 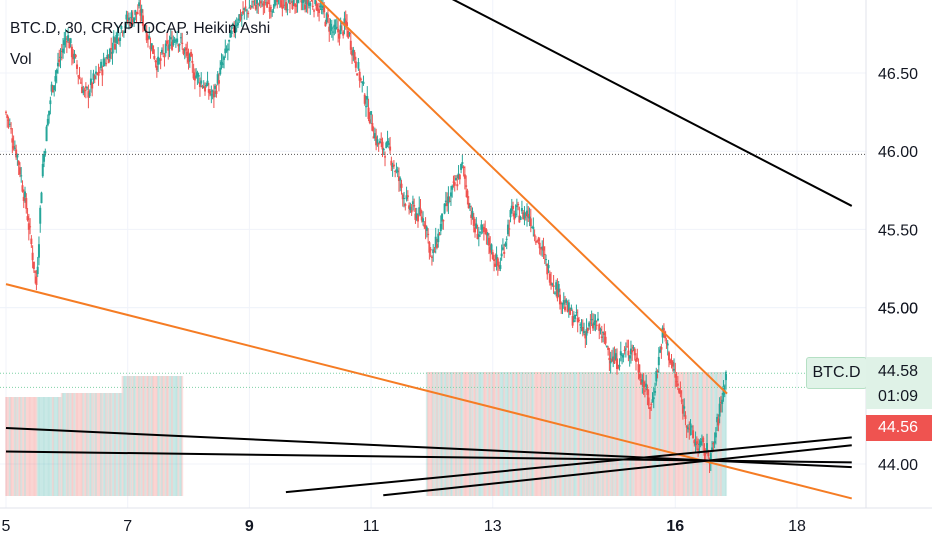 I want to click on chart-title: BTC.D, 30, CRYPTOCAP, Heikin Ashi, so click(x=140, y=28).